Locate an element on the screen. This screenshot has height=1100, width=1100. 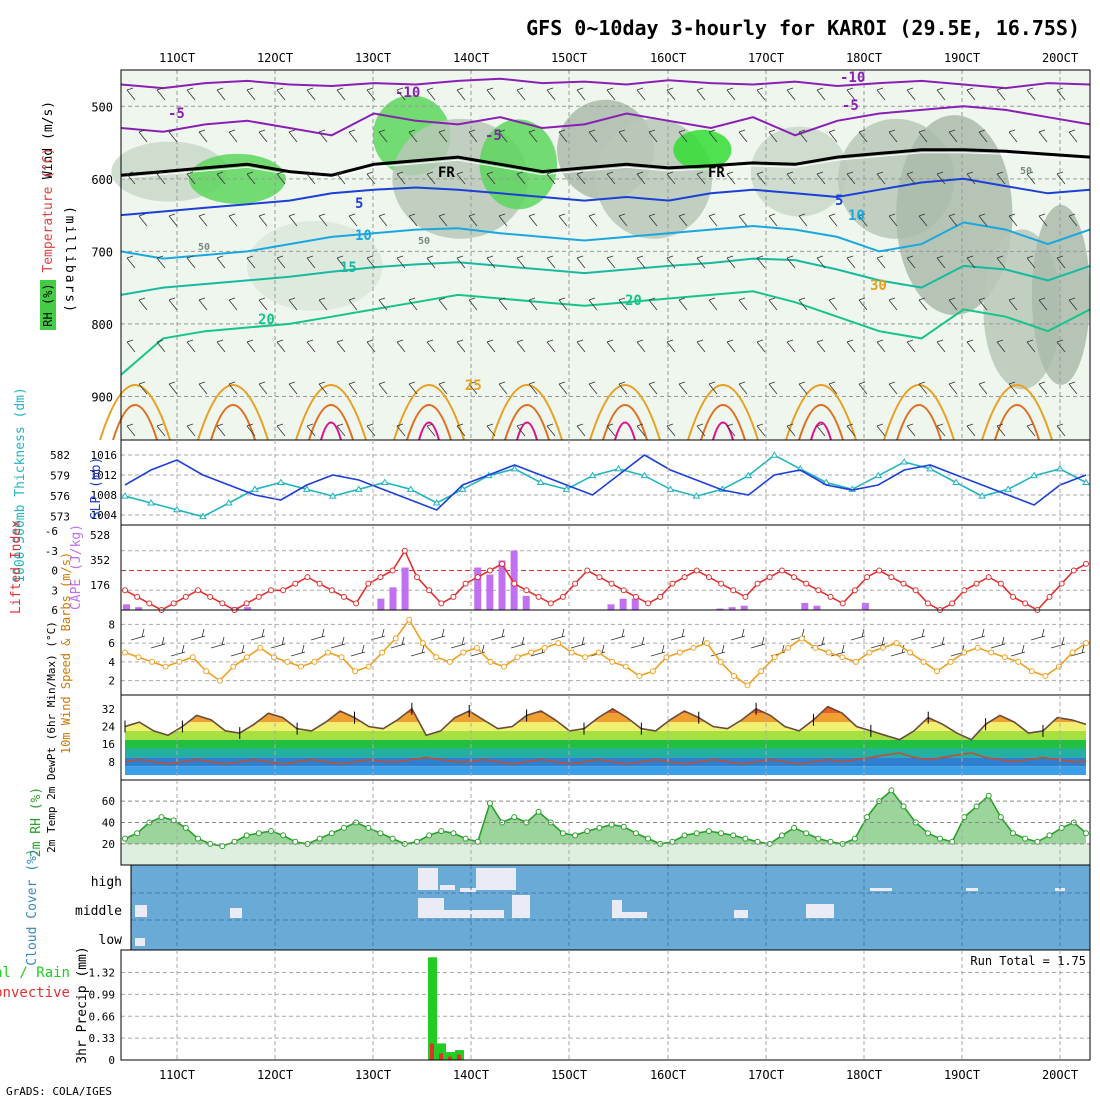
isotherm-label: 50 is located at coordinates (424, 241).